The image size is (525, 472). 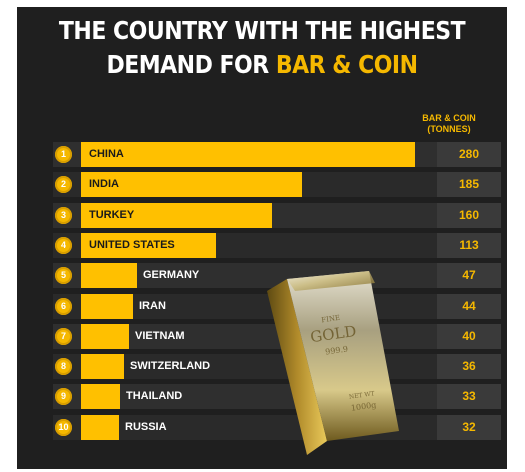 What do you see at coordinates (63, 367) in the screenshot?
I see `rank-badge: 8` at bounding box center [63, 367].